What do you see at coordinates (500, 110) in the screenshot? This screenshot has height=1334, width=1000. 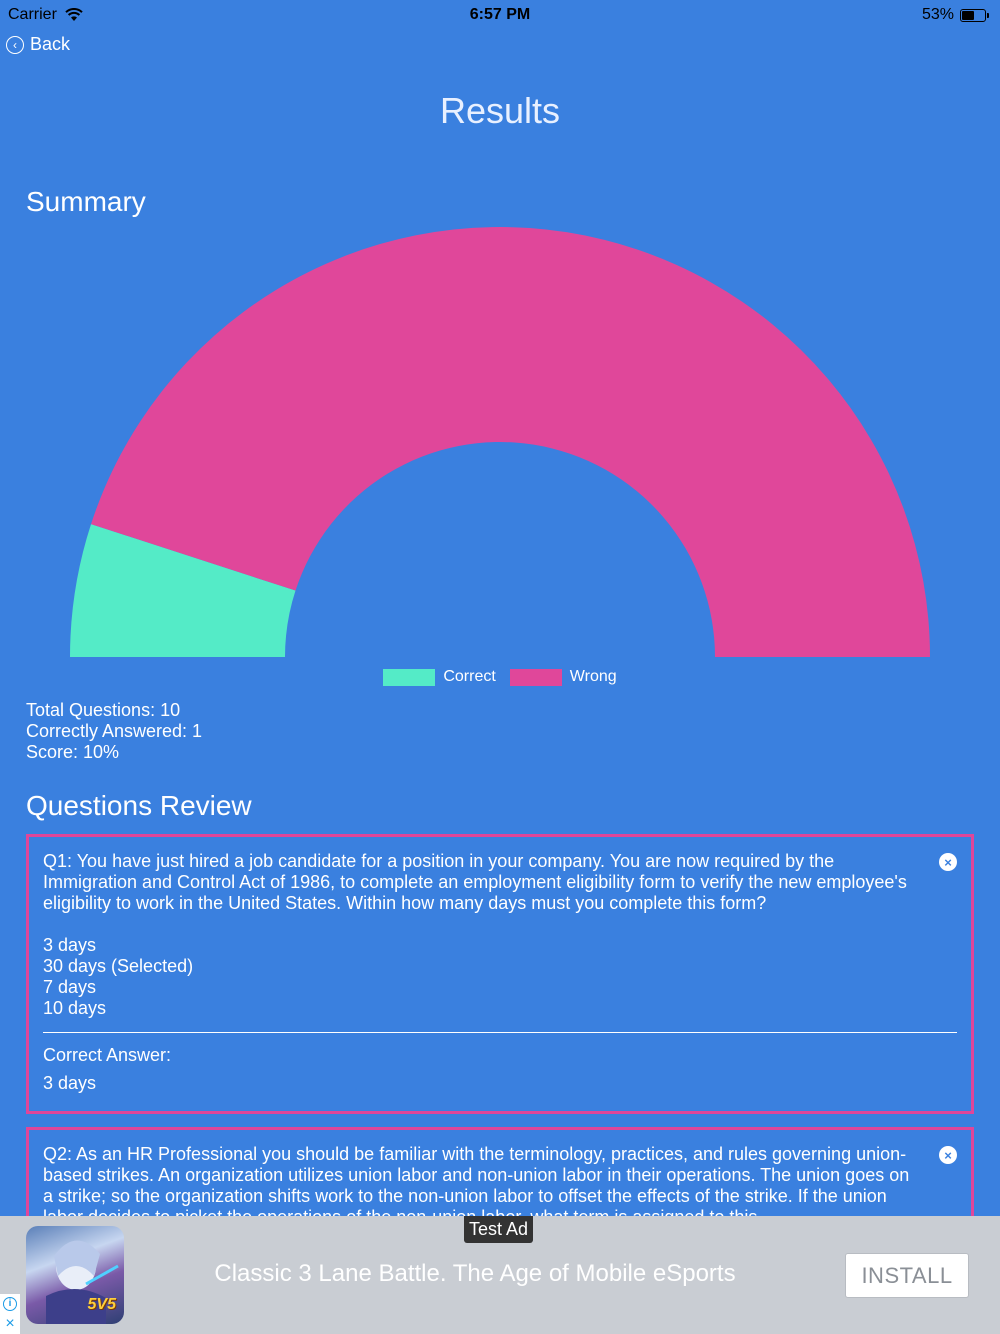 I see `page-title: Results` at bounding box center [500, 110].